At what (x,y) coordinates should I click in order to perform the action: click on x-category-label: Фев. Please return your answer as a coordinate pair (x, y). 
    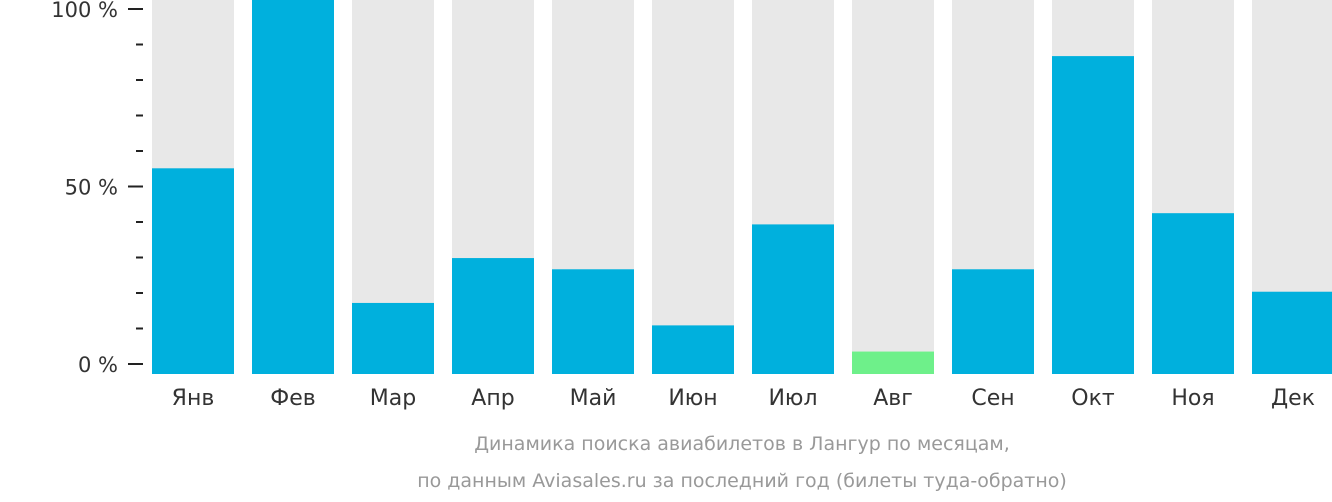
    Looking at the image, I should click on (292, 398).